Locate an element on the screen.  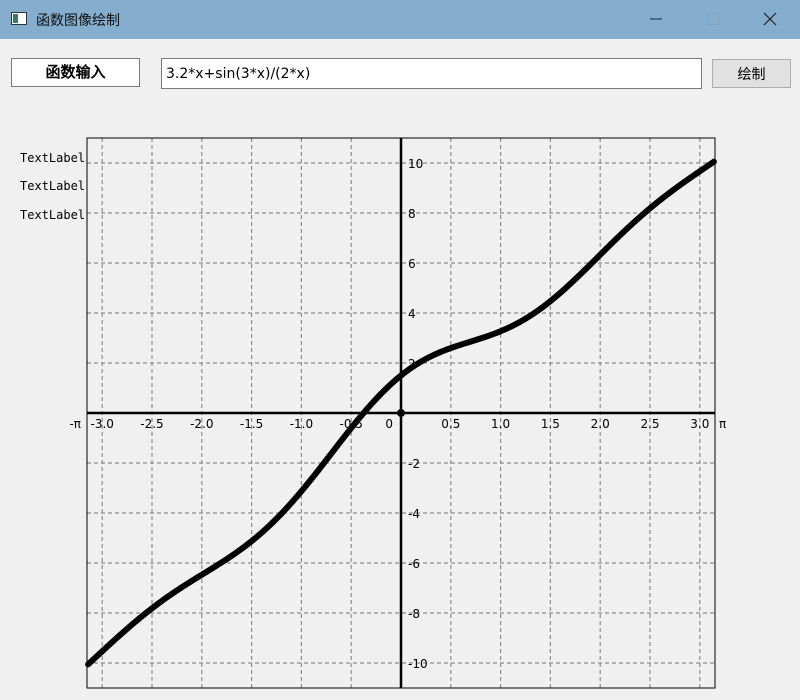
text-label-2: TextLabel is located at coordinates (53, 186).